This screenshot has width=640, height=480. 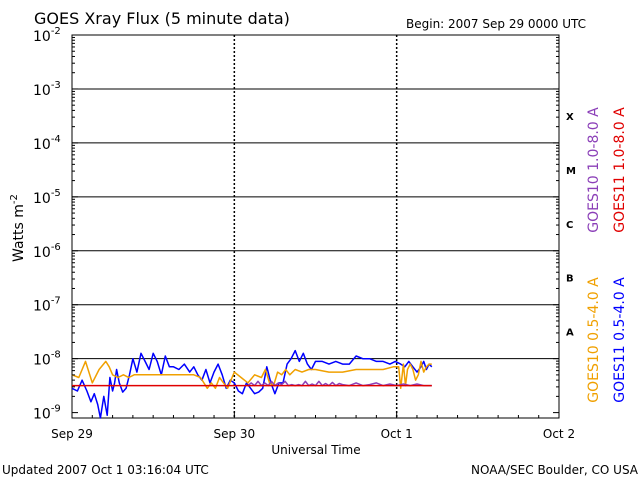 What do you see at coordinates (47, 89) in the screenshot?
I see `y-tick-label: 10⁻³` at bounding box center [47, 89].